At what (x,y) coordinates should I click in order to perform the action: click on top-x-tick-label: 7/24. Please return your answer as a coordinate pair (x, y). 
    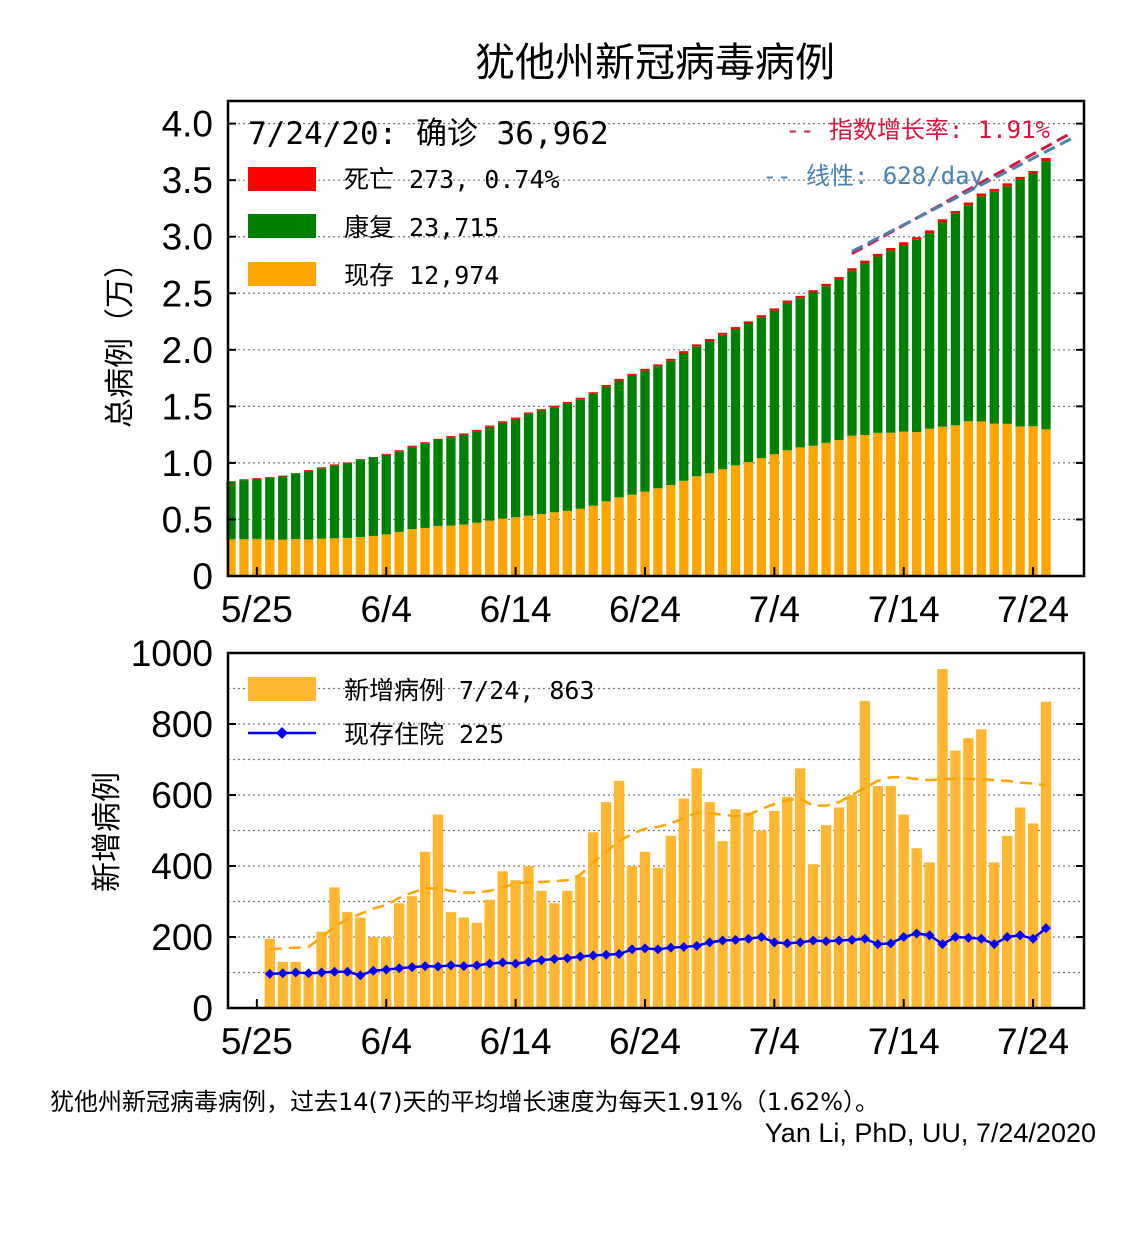
    Looking at the image, I should click on (1033, 609).